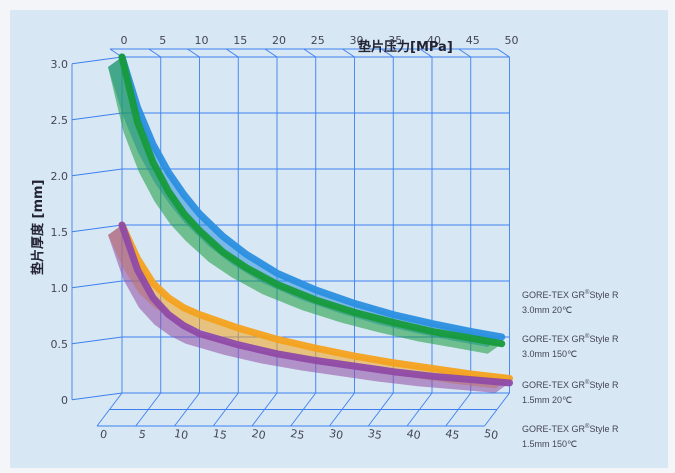 This screenshot has height=473, width=675. I want to click on y-tick-label: 3.0, so click(60, 64).